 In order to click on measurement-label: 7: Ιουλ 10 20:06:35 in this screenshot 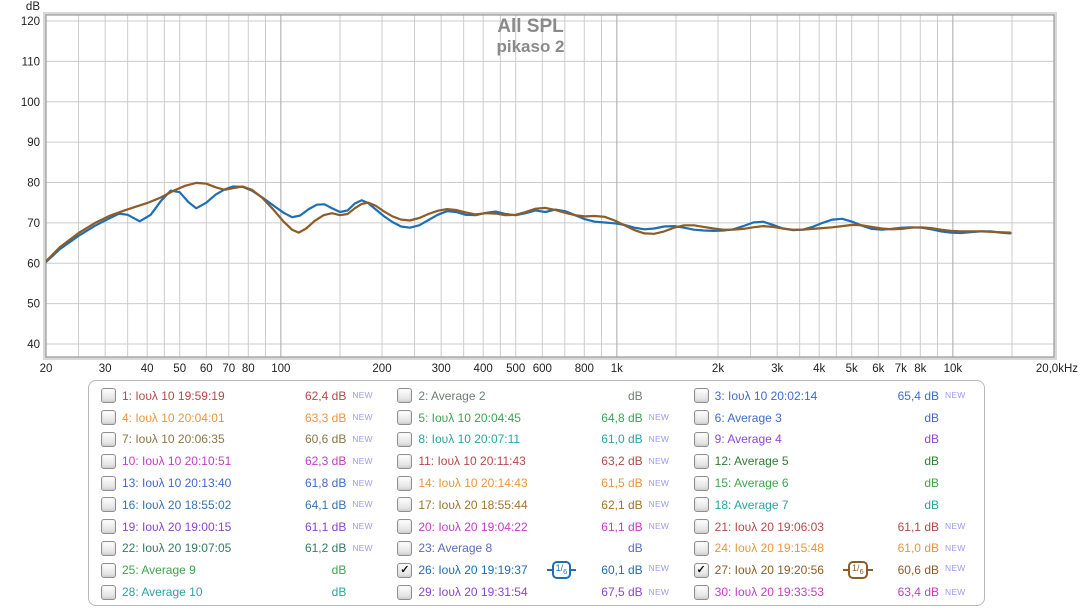, I will do `click(173, 439)`.